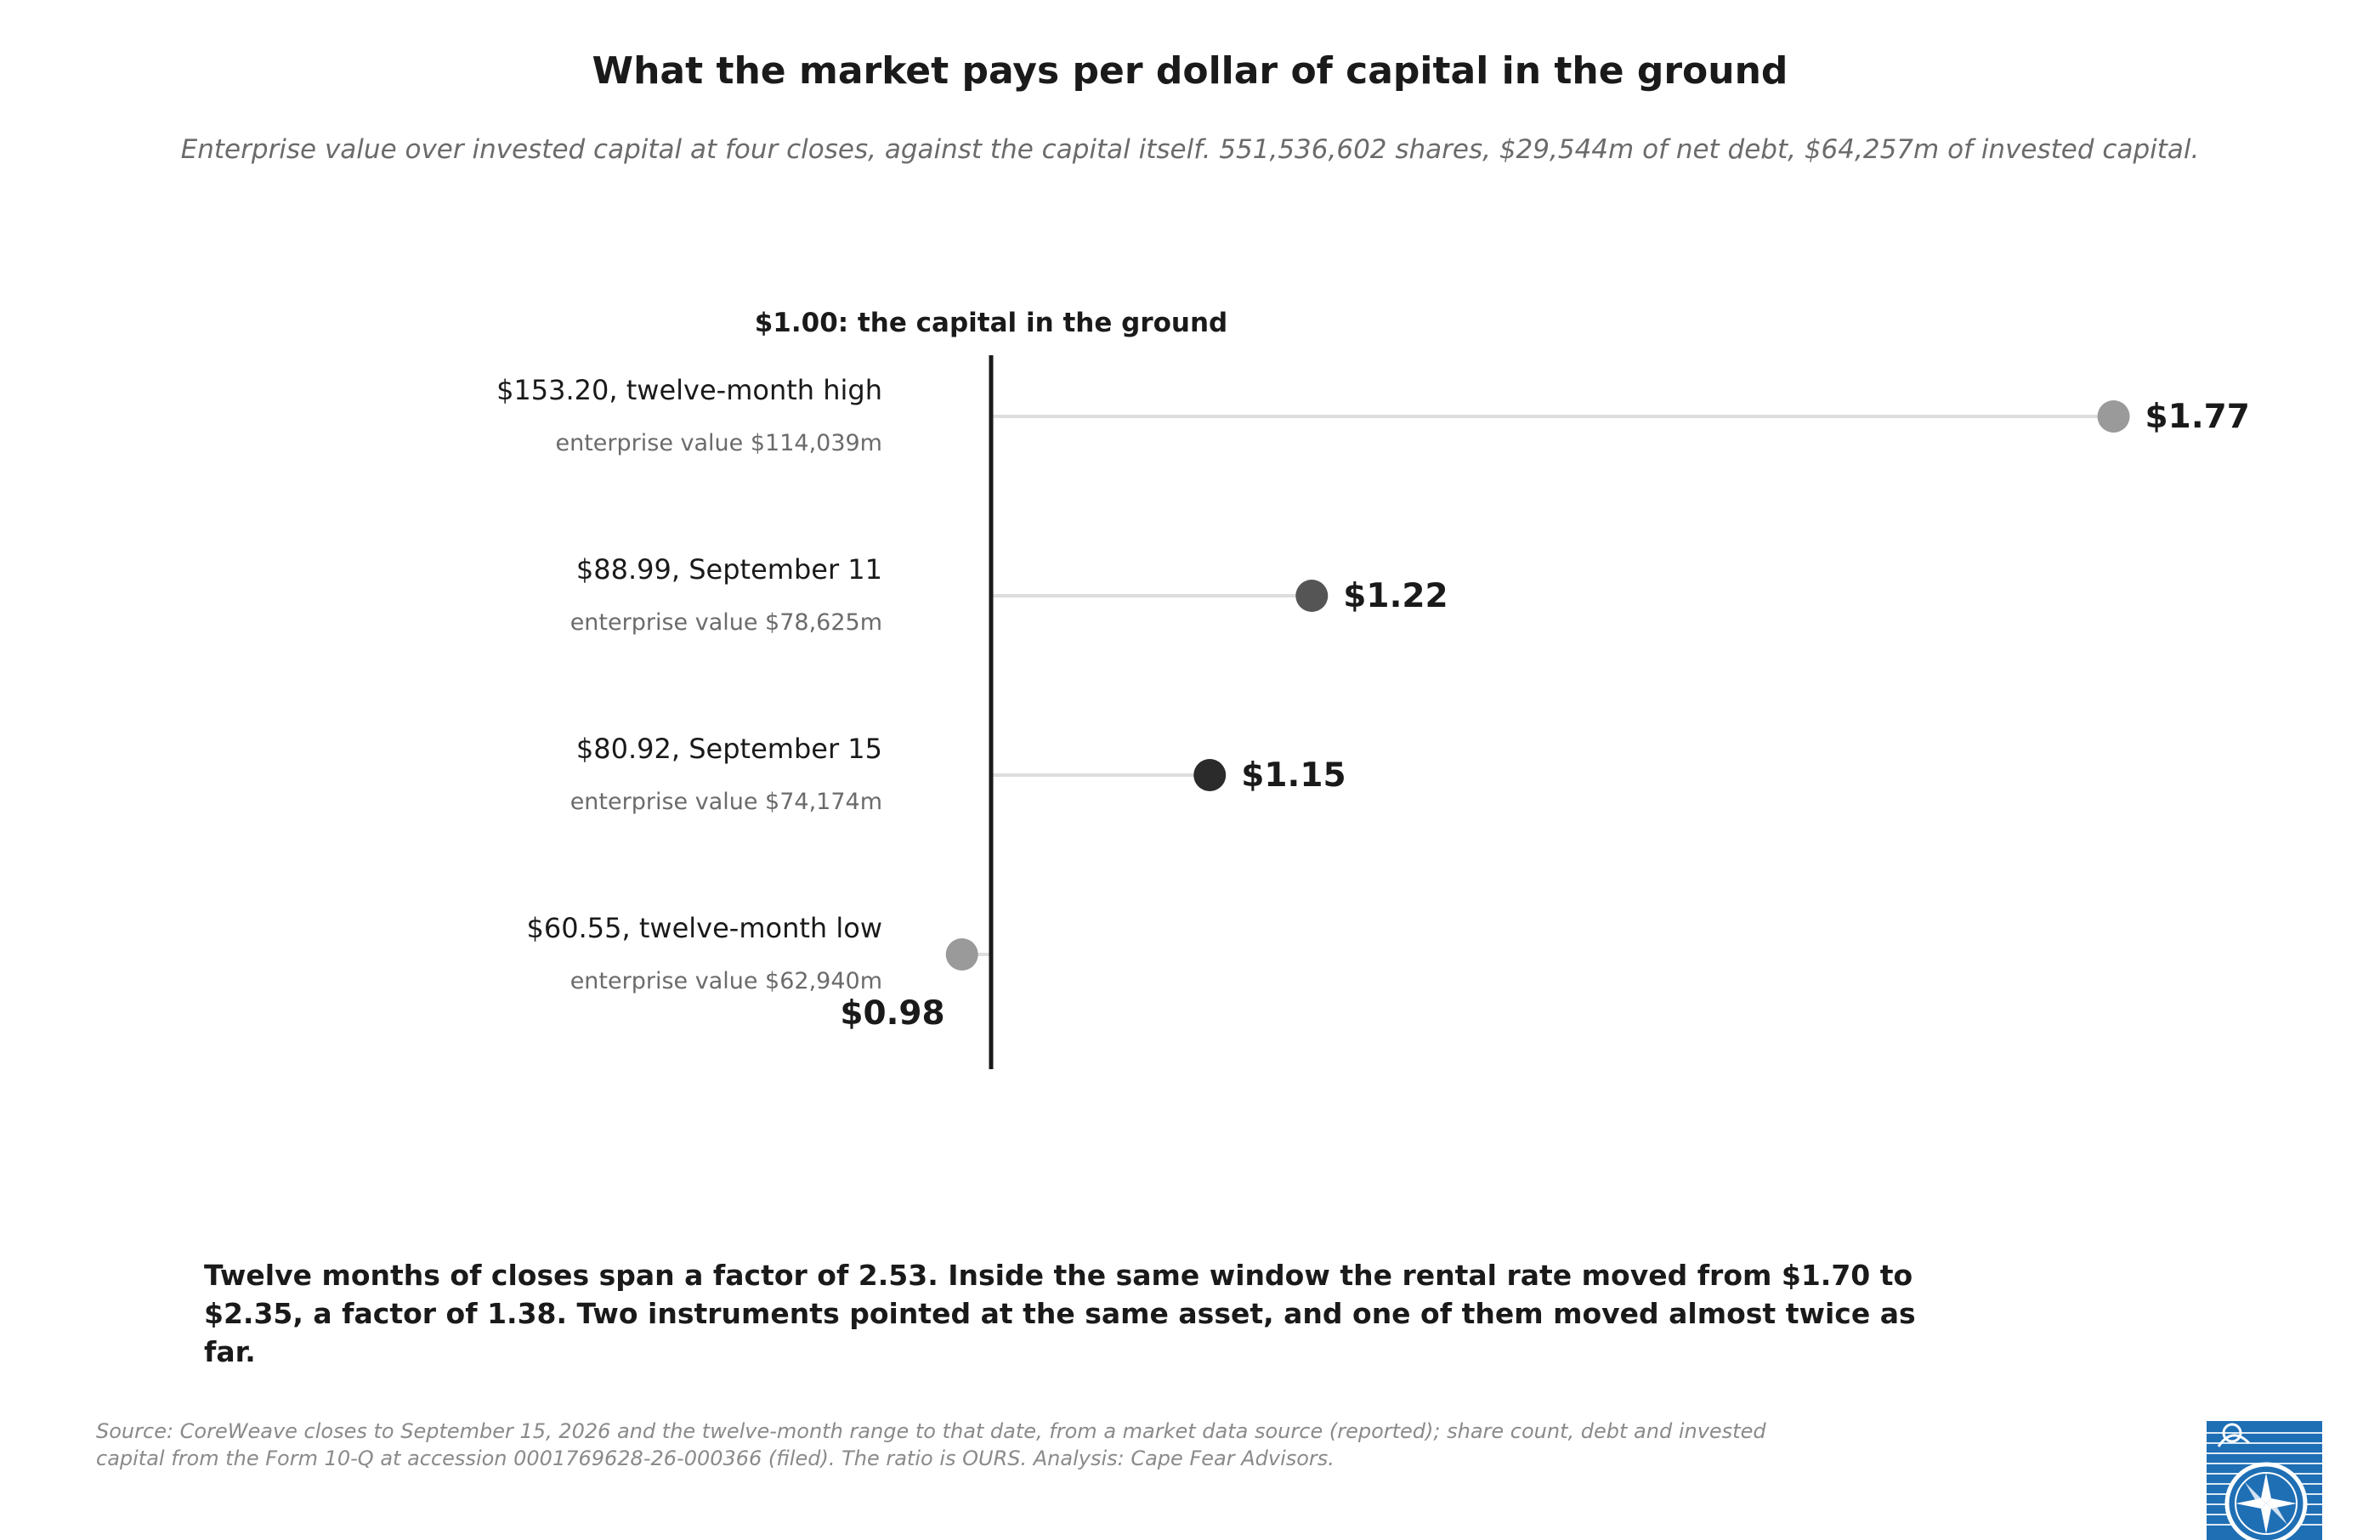 The image size is (2380, 1540). I want to click on data-value-label: $1.77, so click(2197, 417).